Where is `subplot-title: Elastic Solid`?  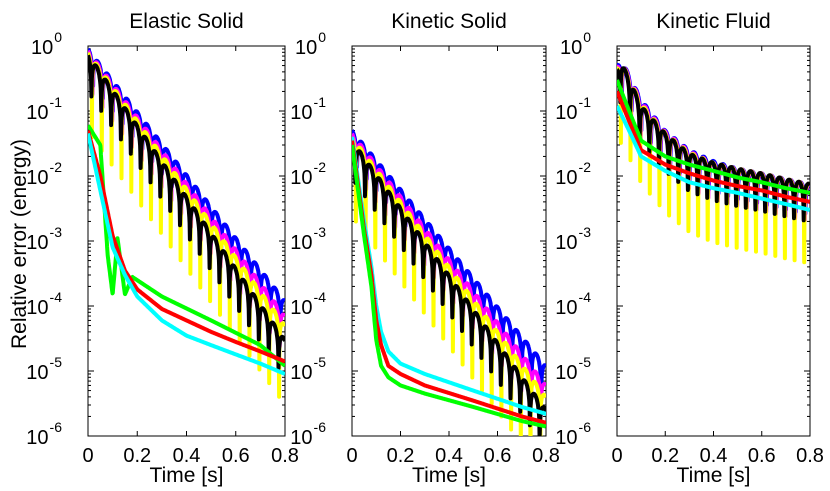 subplot-title: Elastic Solid is located at coordinates (186, 21).